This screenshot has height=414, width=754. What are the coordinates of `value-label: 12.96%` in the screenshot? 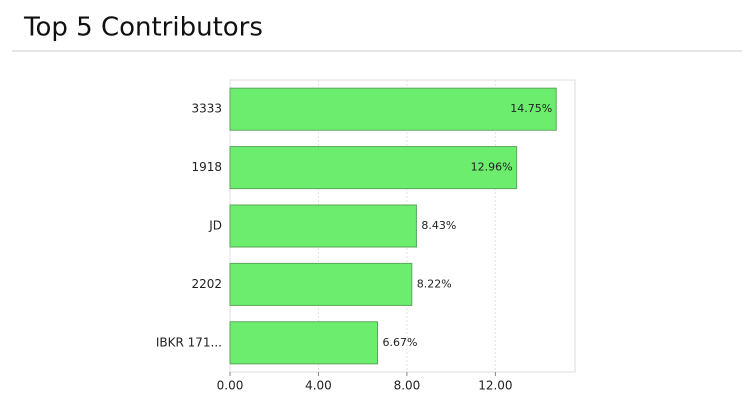 It's located at (492, 167).